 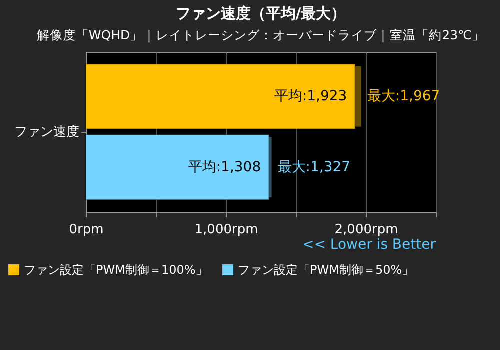 What do you see at coordinates (86, 230) in the screenshot?
I see `x-tick-label: 0rpm` at bounding box center [86, 230].